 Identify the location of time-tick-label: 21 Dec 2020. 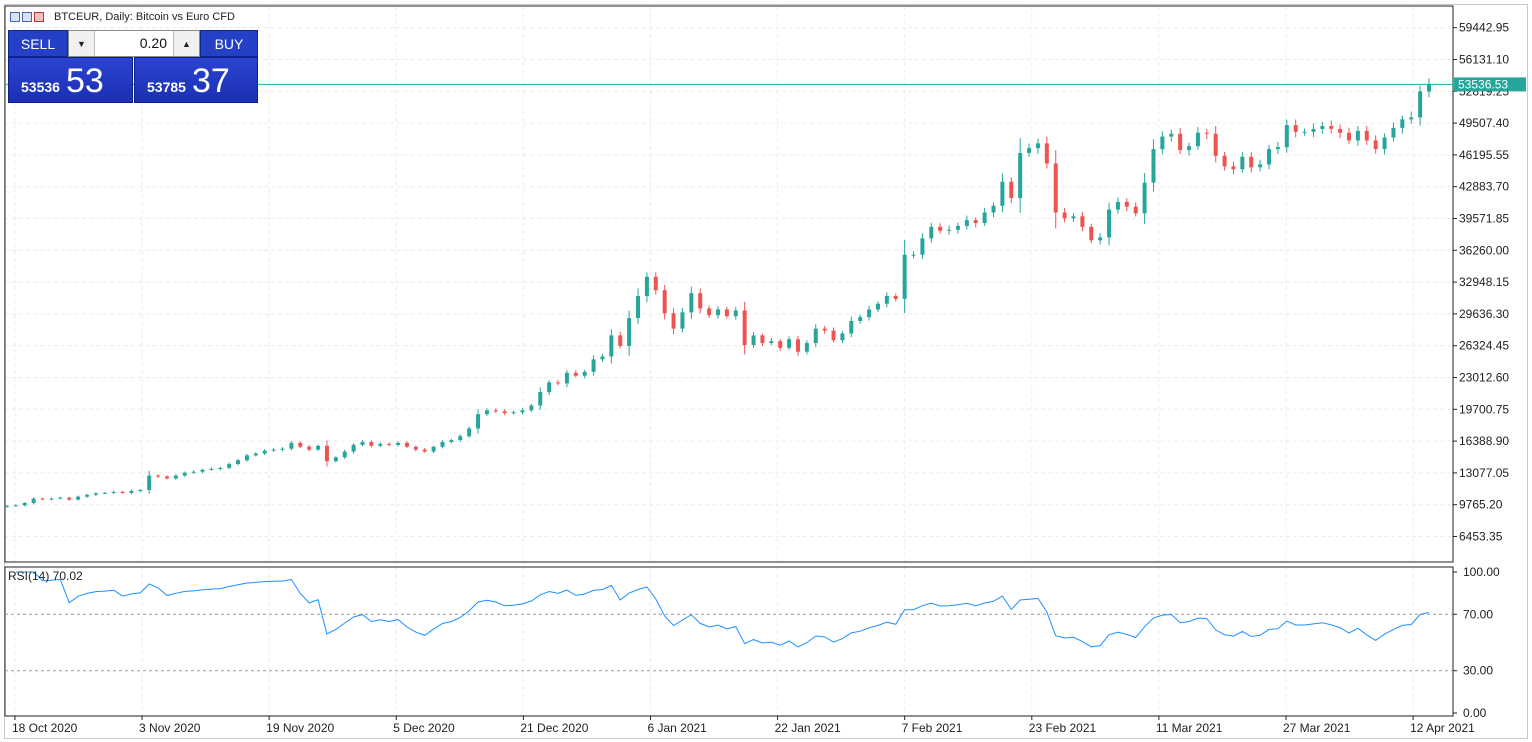
(554, 728).